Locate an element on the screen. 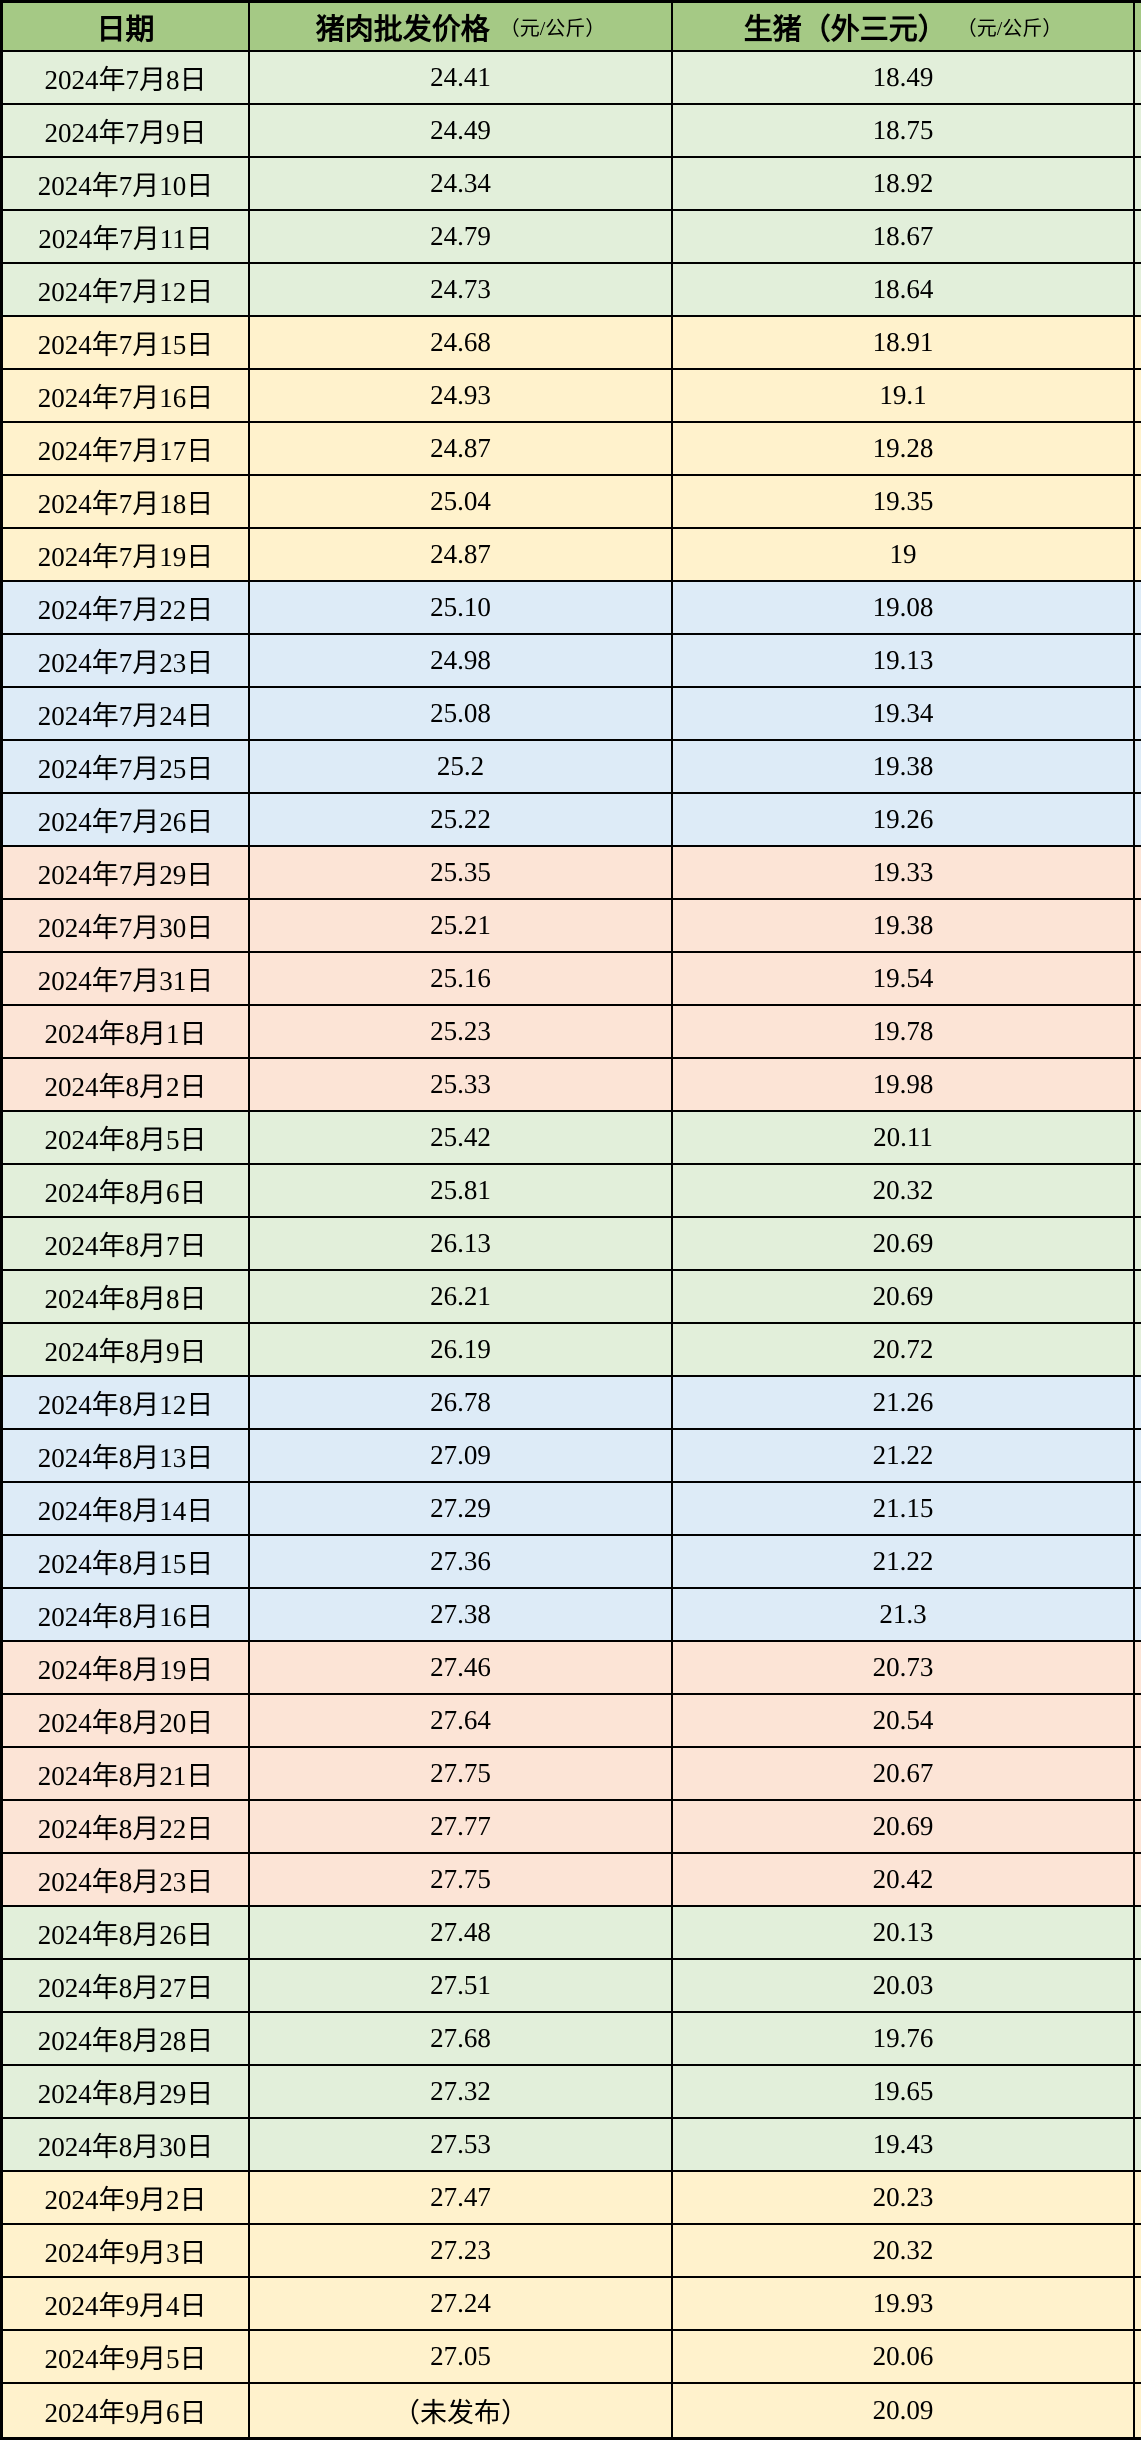 The image size is (1141, 2440). date-cell: 2024年7月11日 is located at coordinates (126, 236).